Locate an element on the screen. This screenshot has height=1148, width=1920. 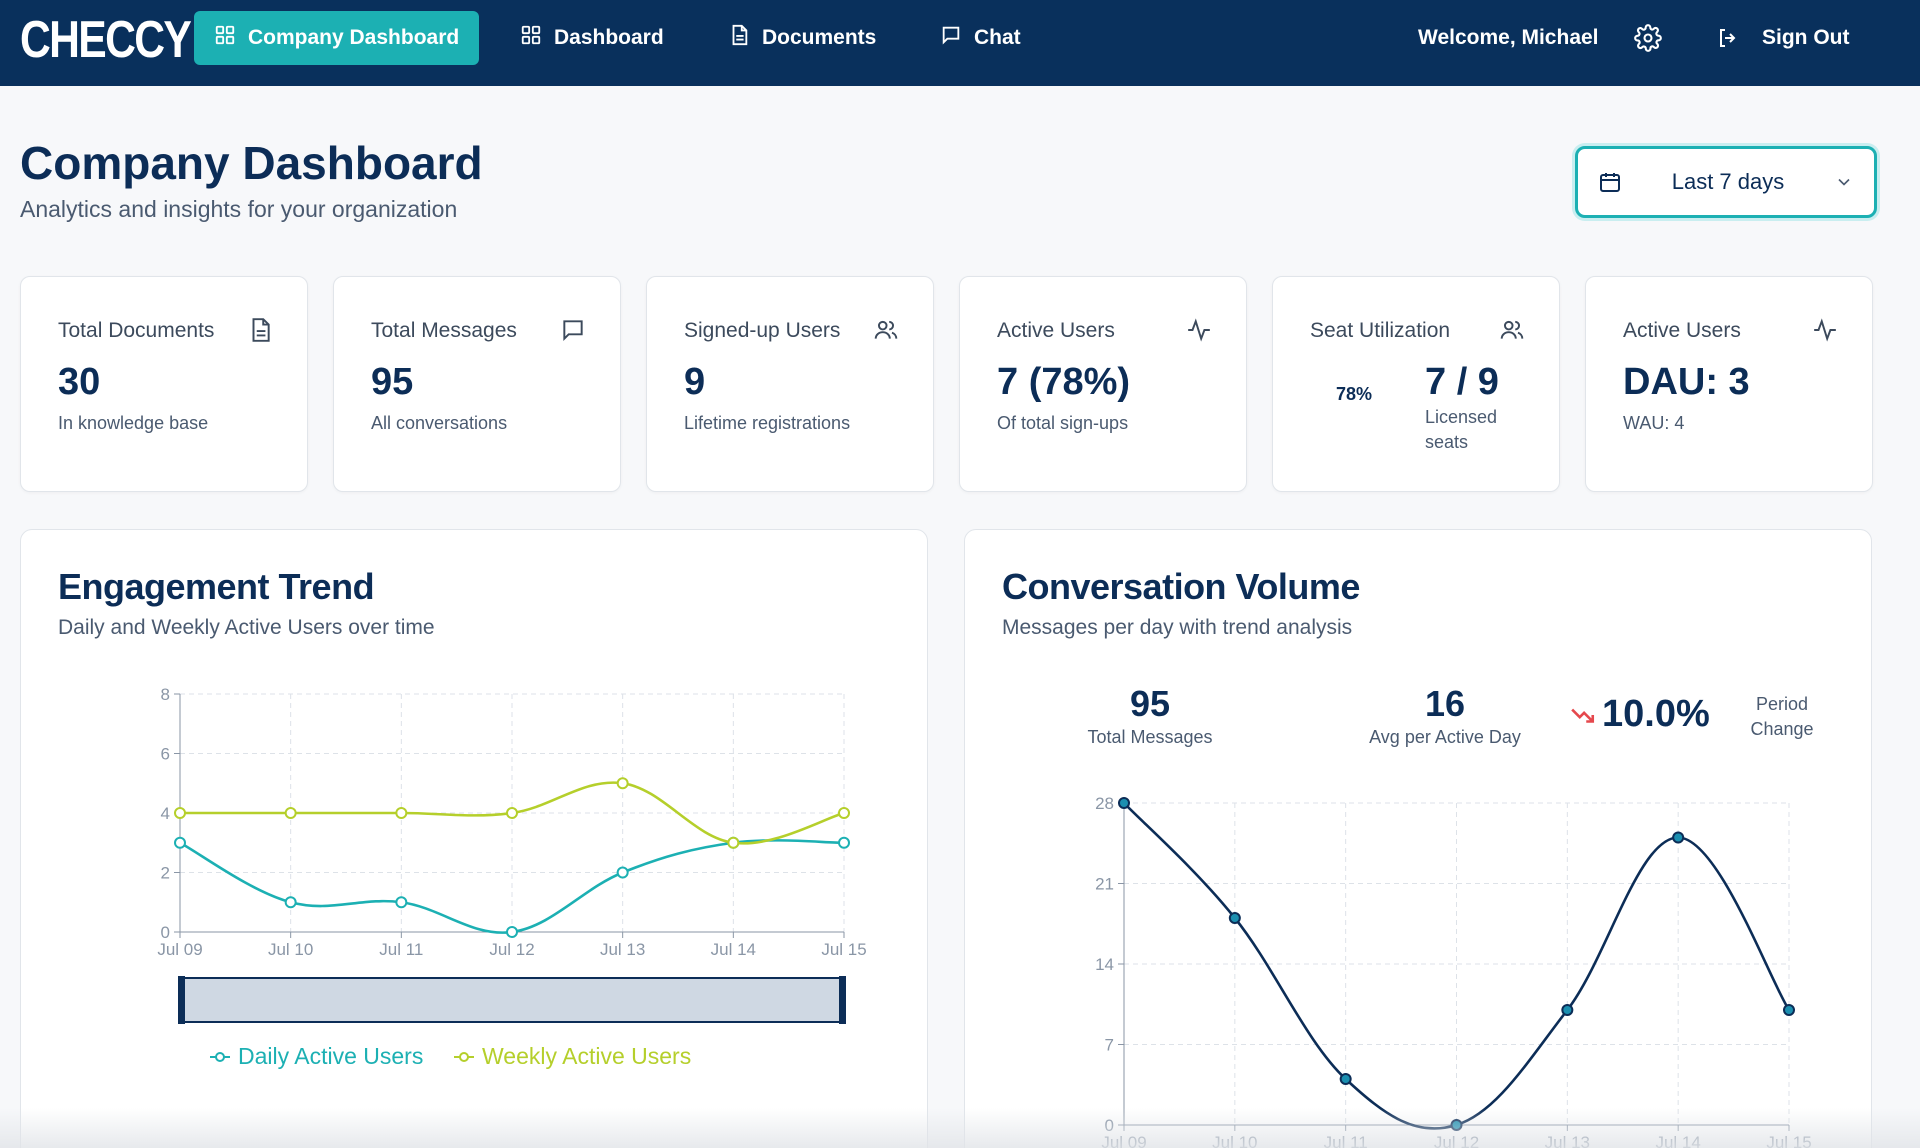
engagement-subtitle: Daily and Weekly Active Users over time is located at coordinates (246, 627).